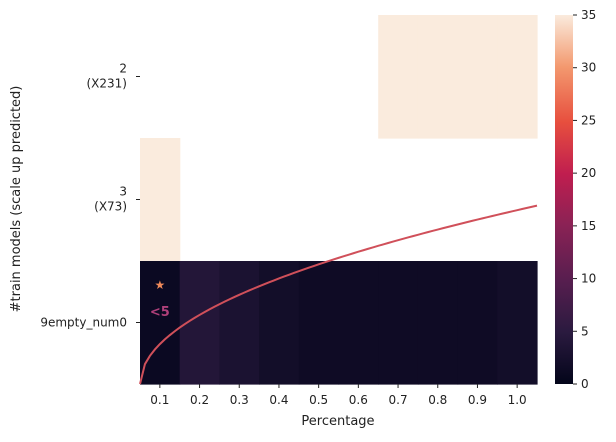  What do you see at coordinates (239, 400) in the screenshot?
I see `x-tick-label: 0.3` at bounding box center [239, 400].